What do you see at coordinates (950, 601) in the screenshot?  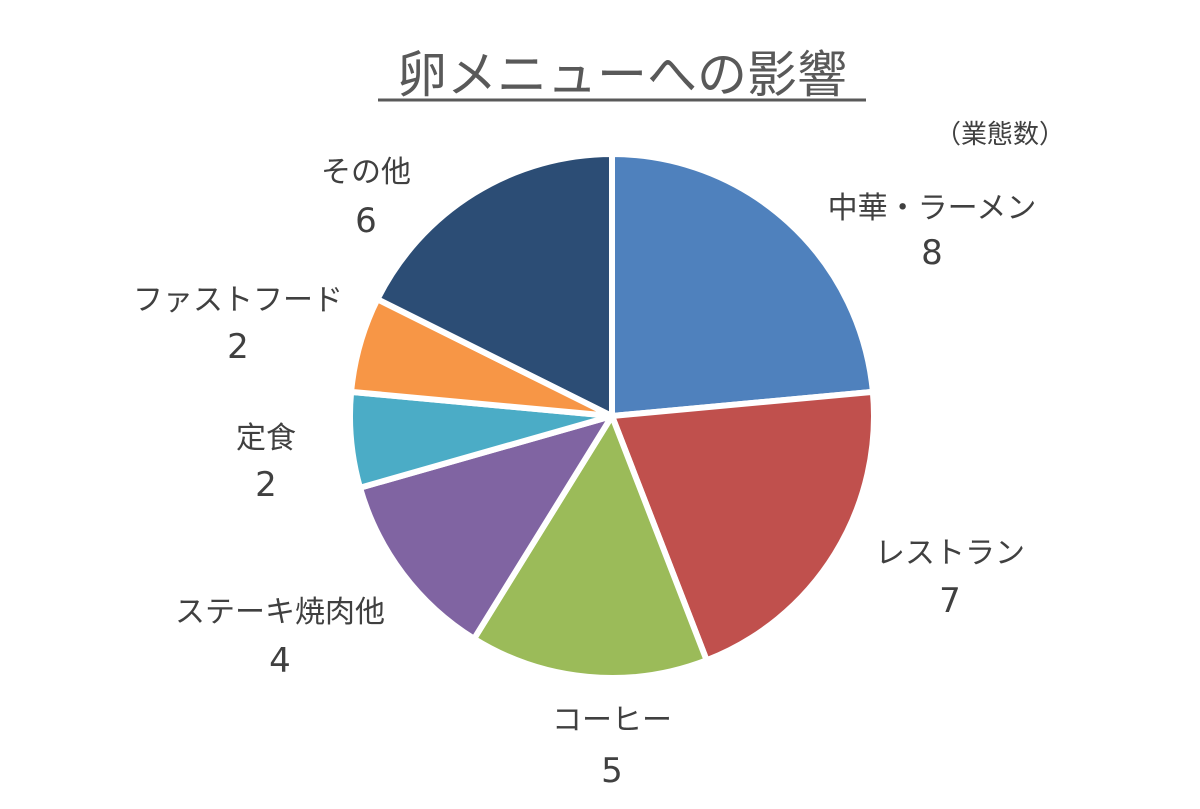 I see `slice-value-label: 7` at bounding box center [950, 601].